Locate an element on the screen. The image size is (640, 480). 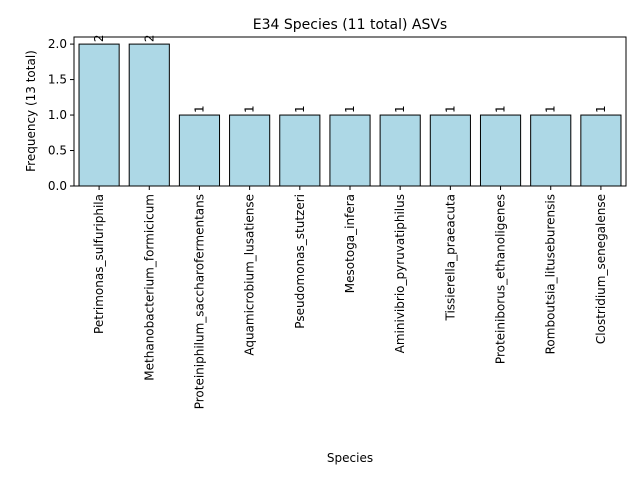
x-tick-label-5: Mesotoga_infera is located at coordinates (350, 243).